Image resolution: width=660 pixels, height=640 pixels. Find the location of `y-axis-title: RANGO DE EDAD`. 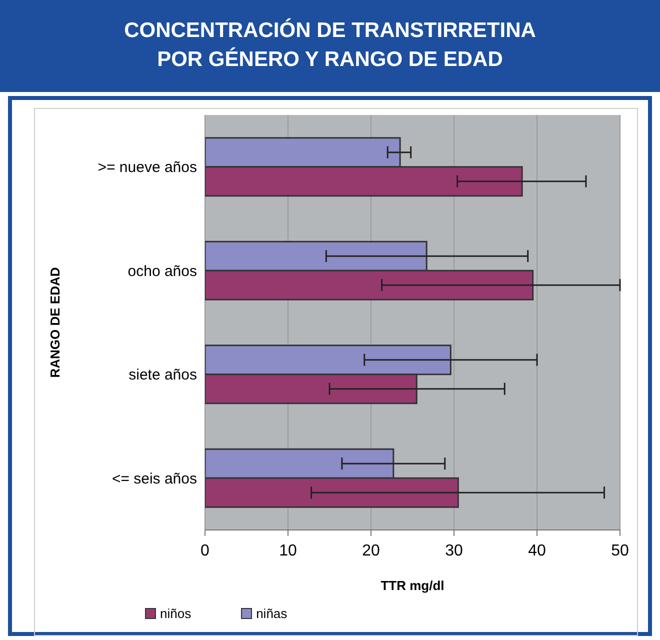

y-axis-title: RANGO DE EDAD is located at coordinates (55, 322).